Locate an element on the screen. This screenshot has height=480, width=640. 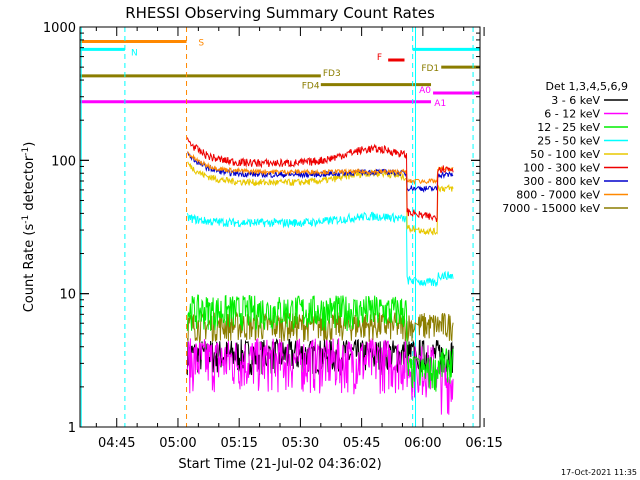
x-tick-label: 06:00 is located at coordinates (422, 443).